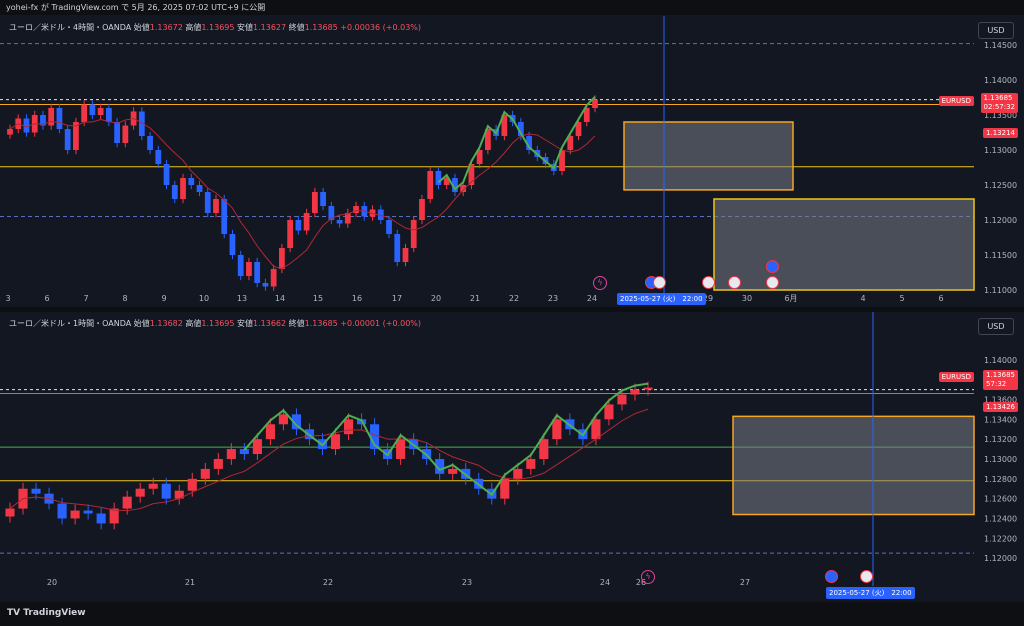 This screenshot has height=626, width=1024. I want to click on legend-high-label: 高値, so click(193, 323).